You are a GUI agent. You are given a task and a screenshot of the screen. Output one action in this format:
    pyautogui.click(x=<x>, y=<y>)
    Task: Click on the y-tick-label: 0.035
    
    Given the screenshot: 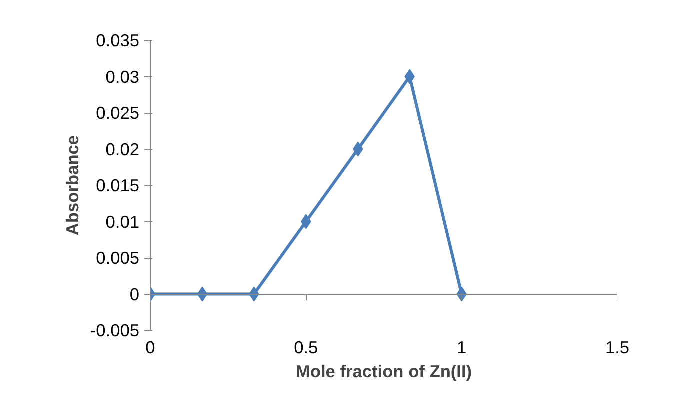 What is the action you would take?
    pyautogui.click(x=118, y=40)
    